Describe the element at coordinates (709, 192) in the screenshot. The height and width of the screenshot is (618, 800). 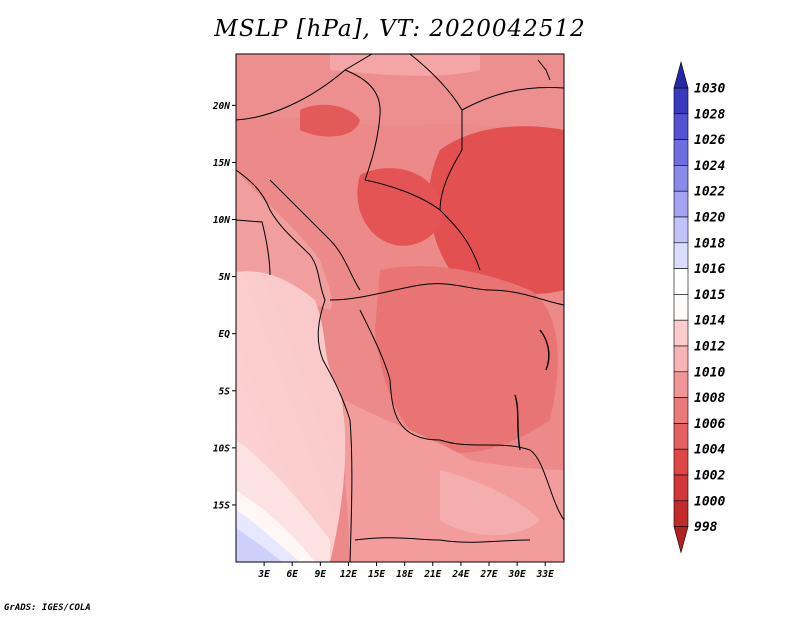
I see `colorbar-label: 1022` at that location.